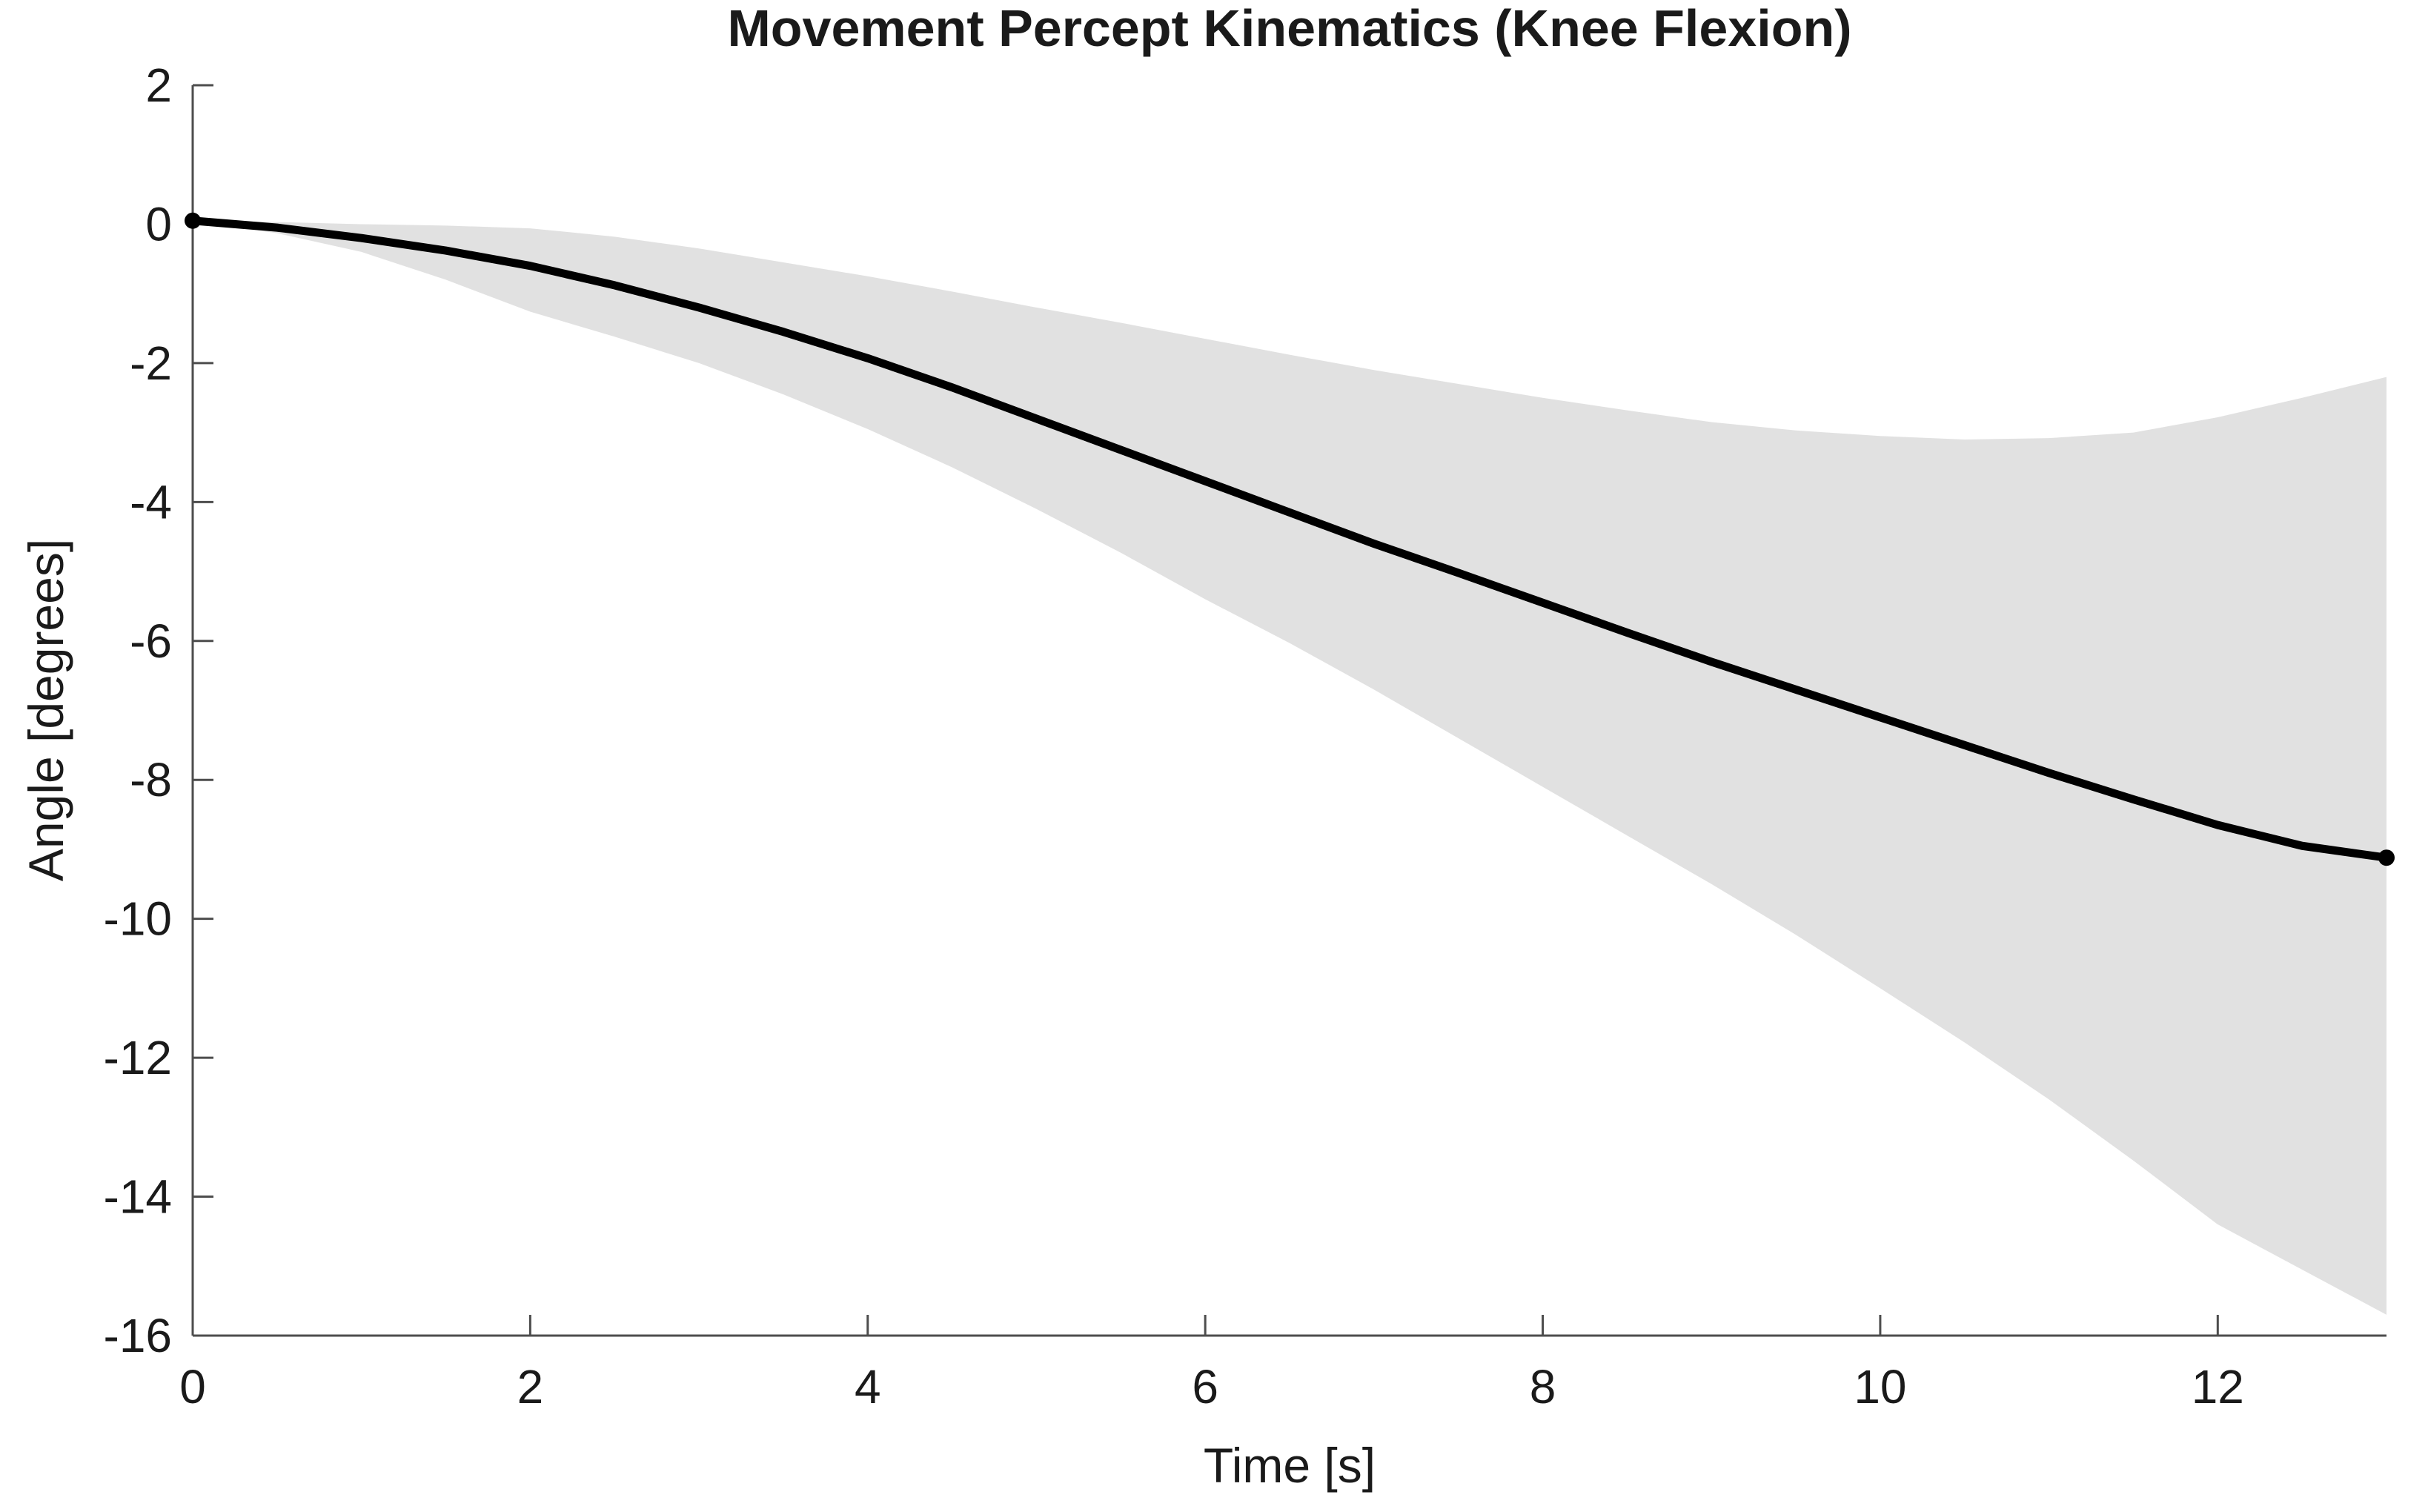 This screenshot has height=1512, width=2428. What do you see at coordinates (868, 1387) in the screenshot?
I see `x-tick-label: 4` at bounding box center [868, 1387].